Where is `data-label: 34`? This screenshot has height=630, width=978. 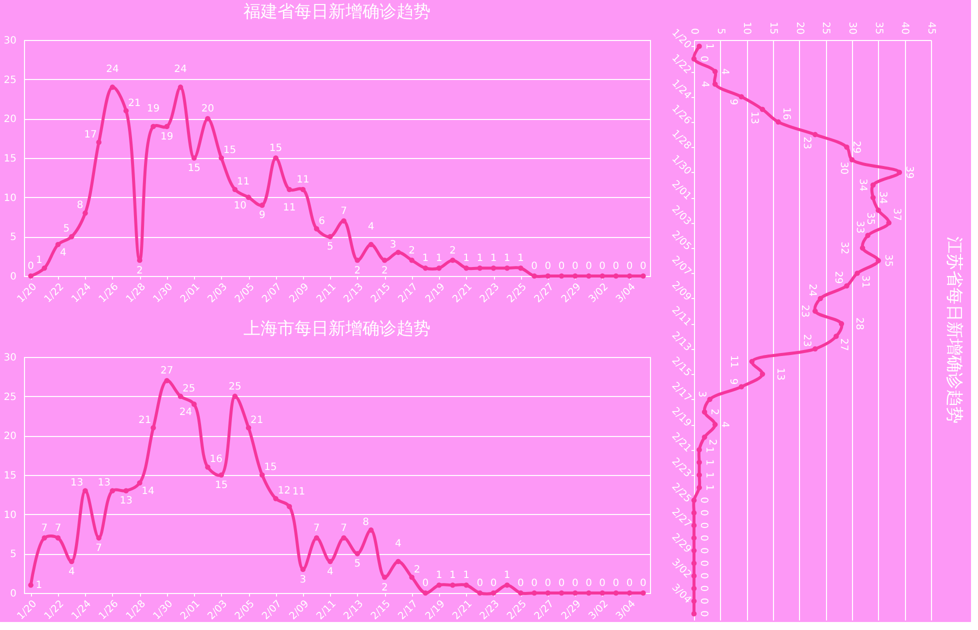 data-label: 34 is located at coordinates (882, 197).